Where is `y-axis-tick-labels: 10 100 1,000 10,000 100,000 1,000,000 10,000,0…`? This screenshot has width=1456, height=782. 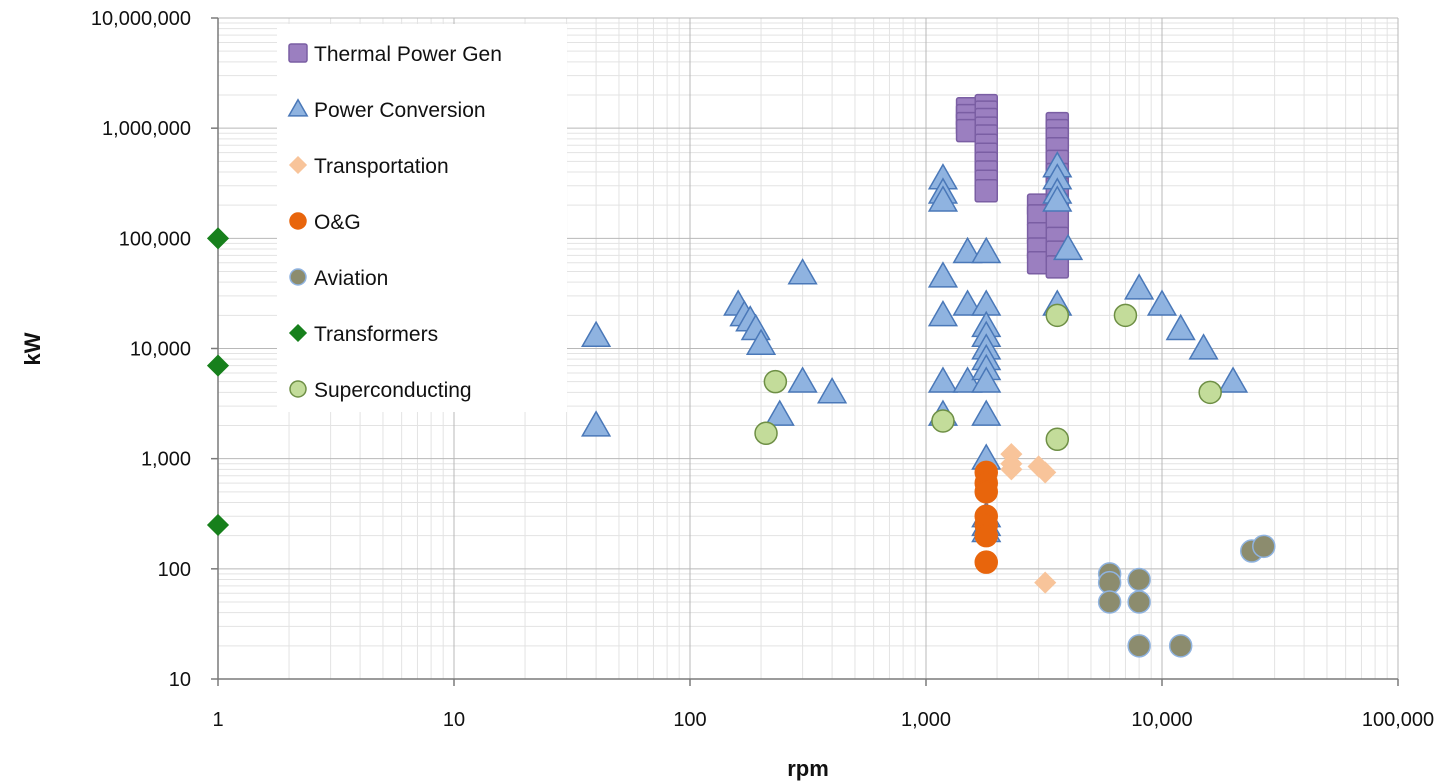 y-axis-tick-labels: 10 100 1,000 10,000 100,000 1,000,000 10,000,0… is located at coordinates (141, 349).